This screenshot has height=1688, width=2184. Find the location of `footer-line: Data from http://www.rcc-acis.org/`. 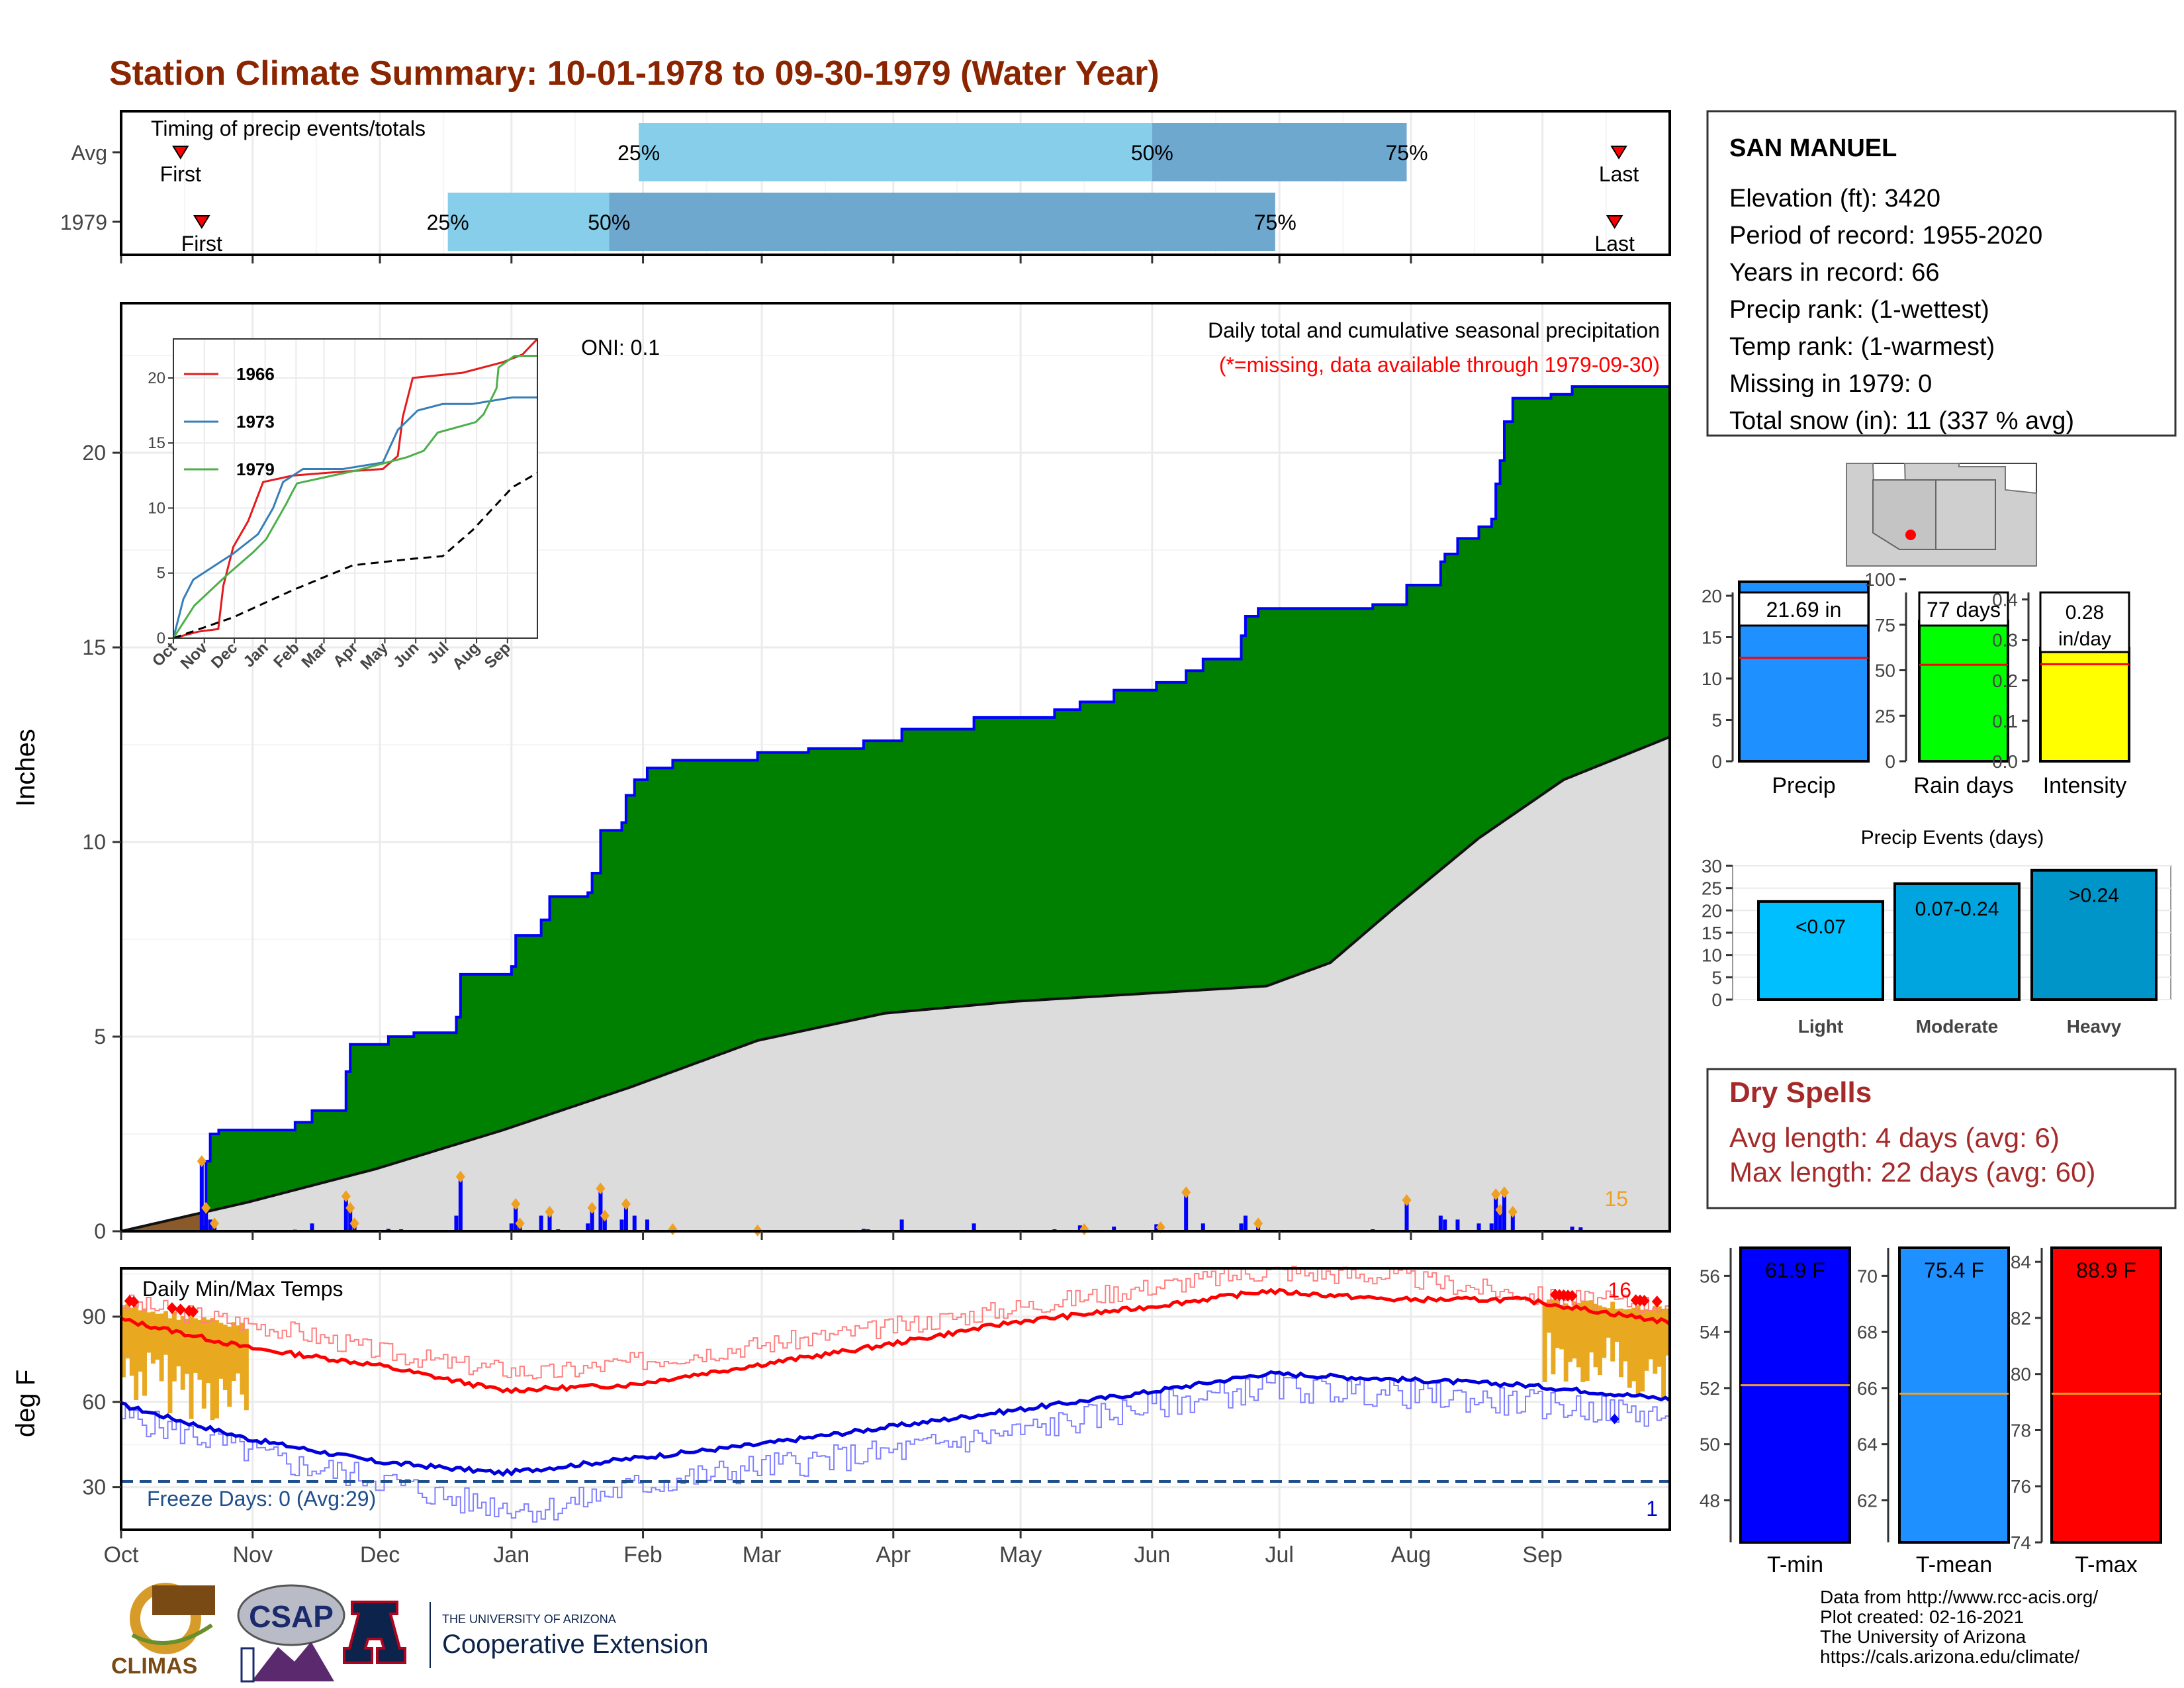

footer-line: Data from http://www.rcc-acis.org/ is located at coordinates (1959, 1597).